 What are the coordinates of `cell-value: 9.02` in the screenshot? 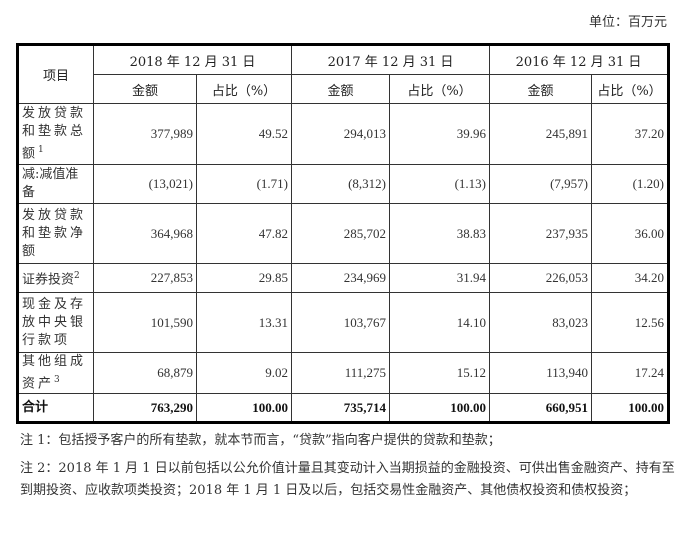 It's located at (244, 373).